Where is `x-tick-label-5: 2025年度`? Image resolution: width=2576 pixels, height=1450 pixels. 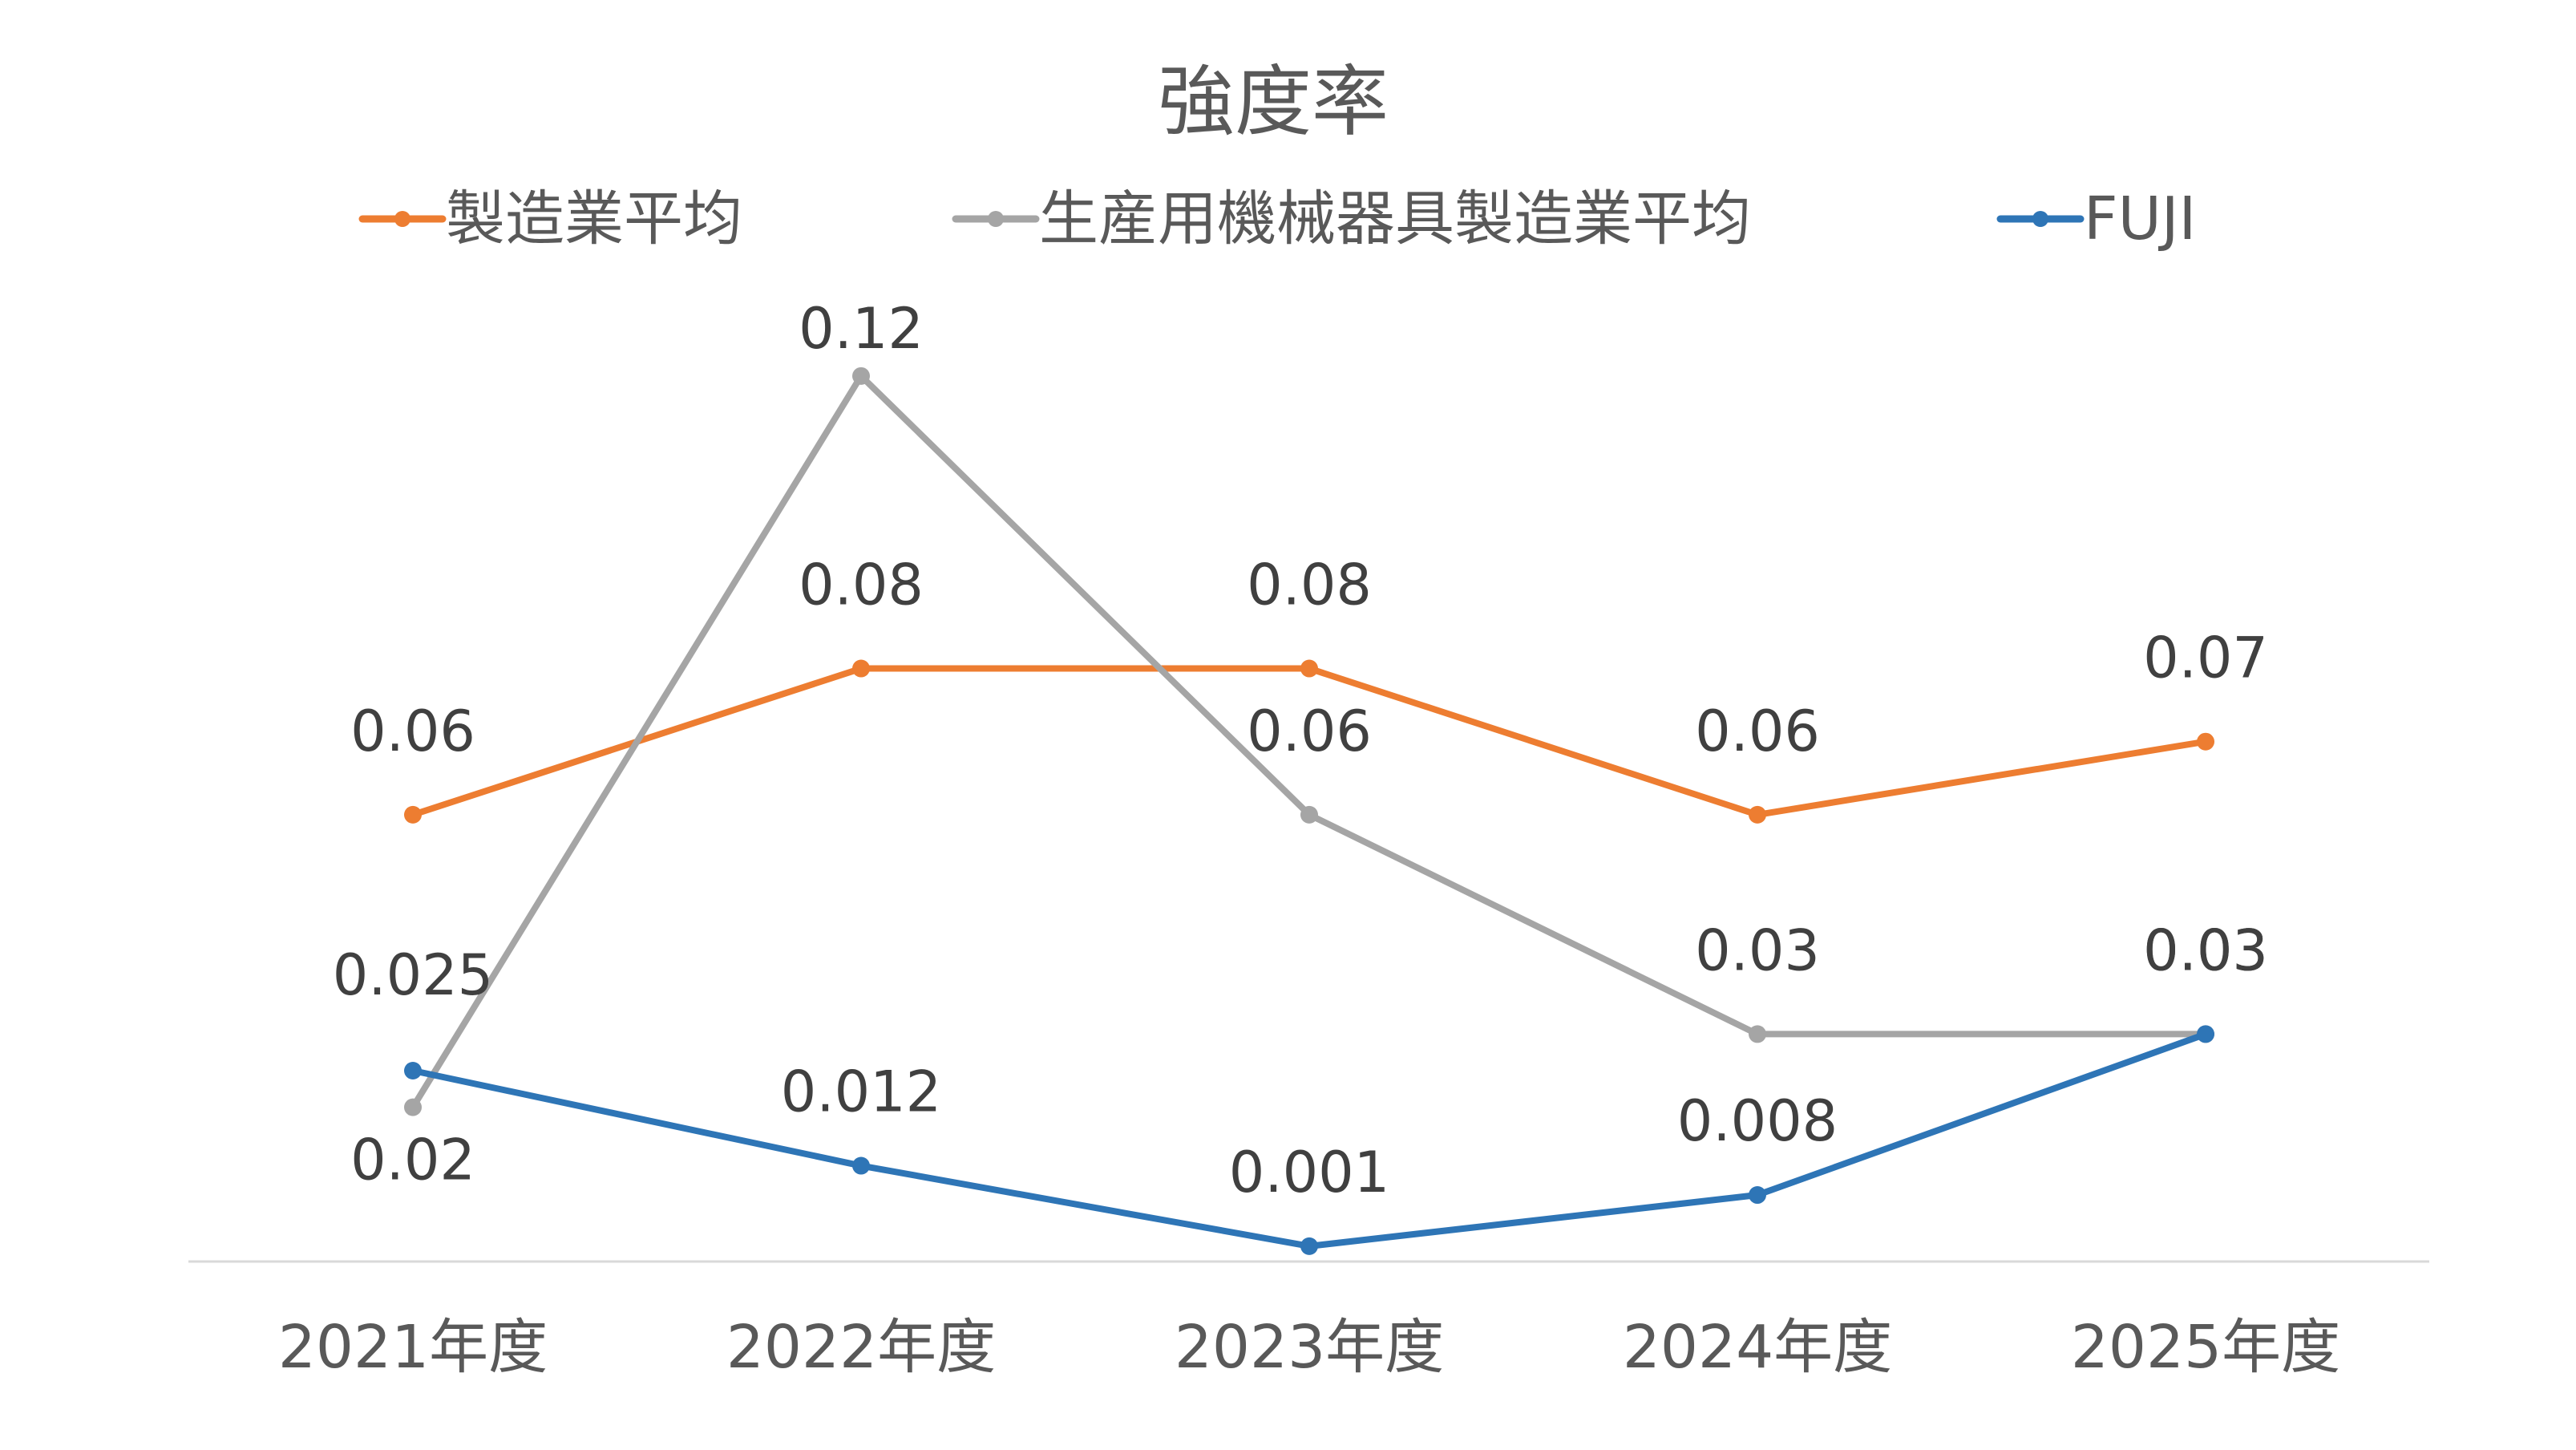 x-tick-label-5: 2025年度 is located at coordinates (2205, 1348).